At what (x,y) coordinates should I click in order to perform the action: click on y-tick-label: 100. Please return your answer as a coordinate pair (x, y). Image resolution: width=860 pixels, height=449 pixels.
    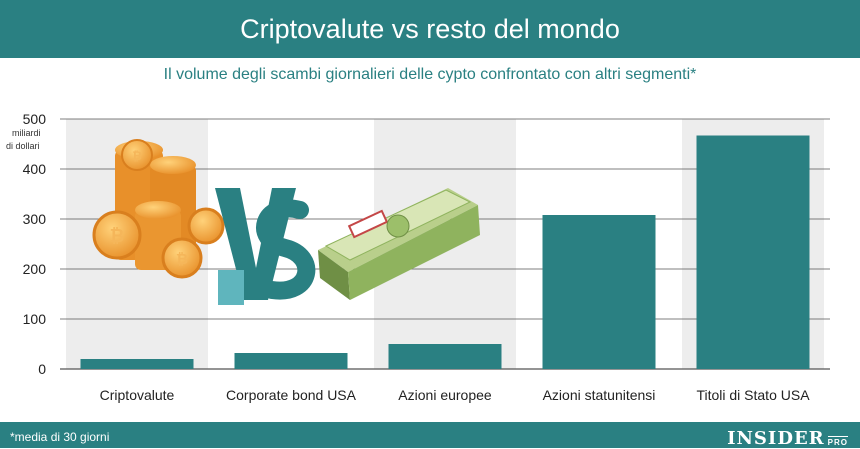
    Looking at the image, I should click on (35, 319).